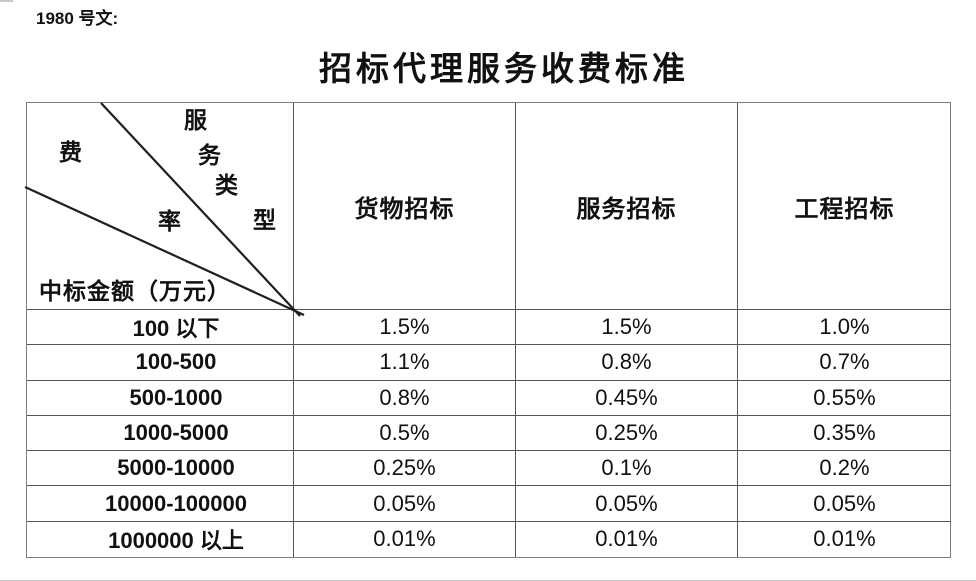 The width and height of the screenshot is (976, 581). Describe the element at coordinates (6, 1) in the screenshot. I see `screen-edge-artifact` at that location.